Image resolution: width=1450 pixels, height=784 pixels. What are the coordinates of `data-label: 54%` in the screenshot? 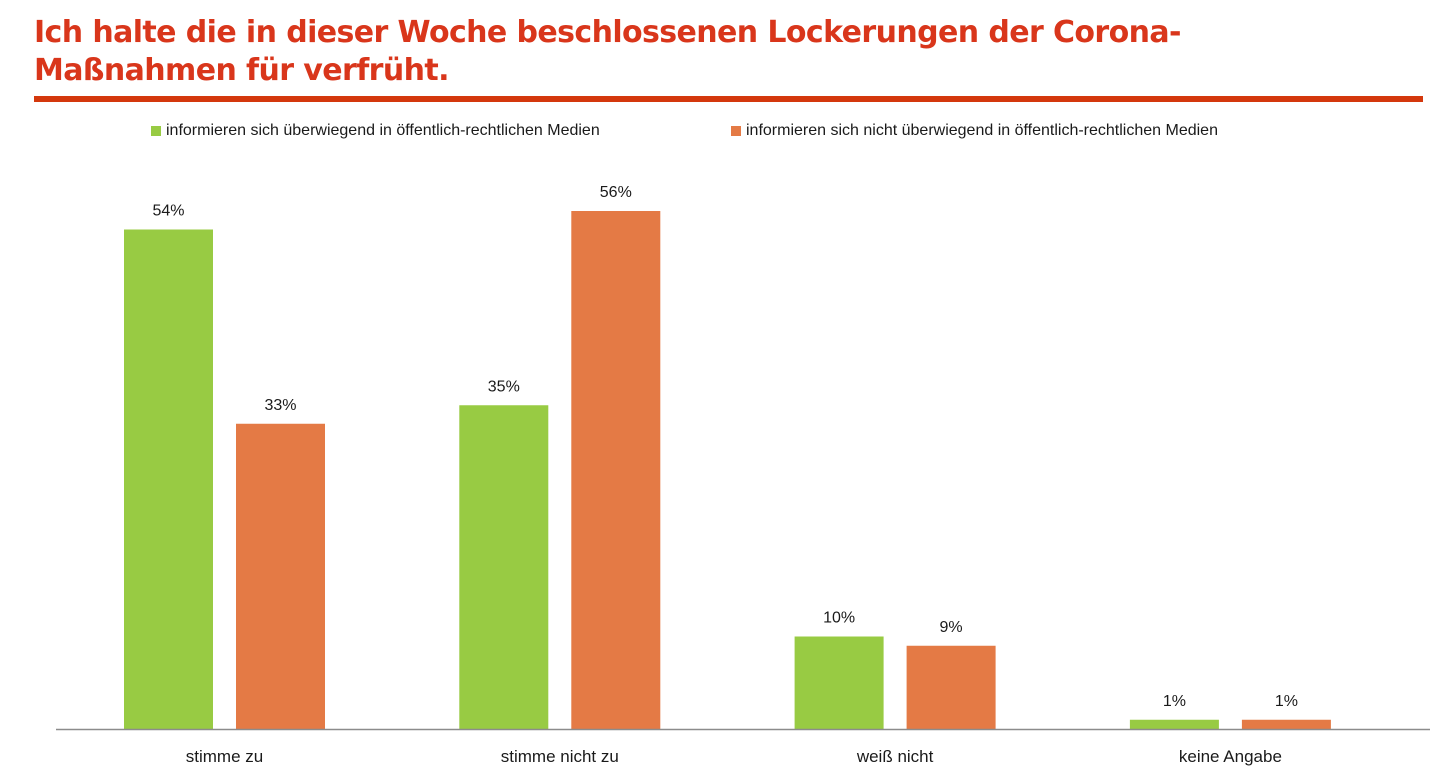 It's located at (168, 211).